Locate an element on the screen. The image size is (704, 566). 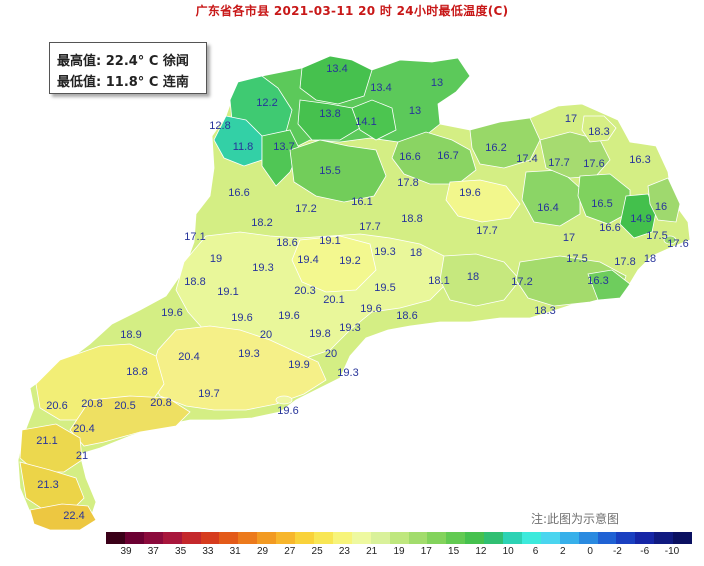
legend-label: 29 is located at coordinates (262, 551).